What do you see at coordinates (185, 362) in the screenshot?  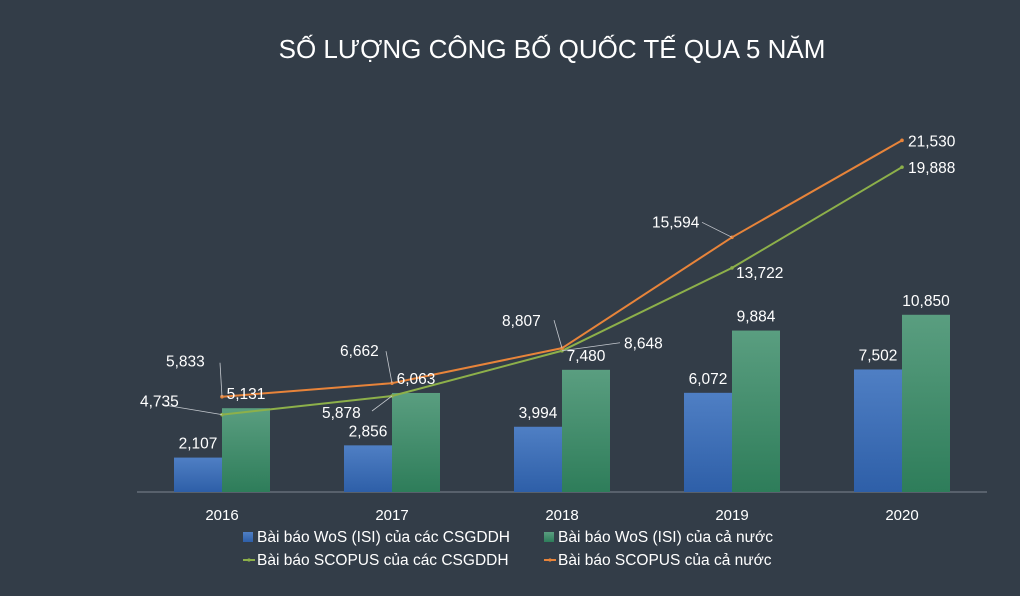 I see `line-label-s2-2016: 5,833` at bounding box center [185, 362].